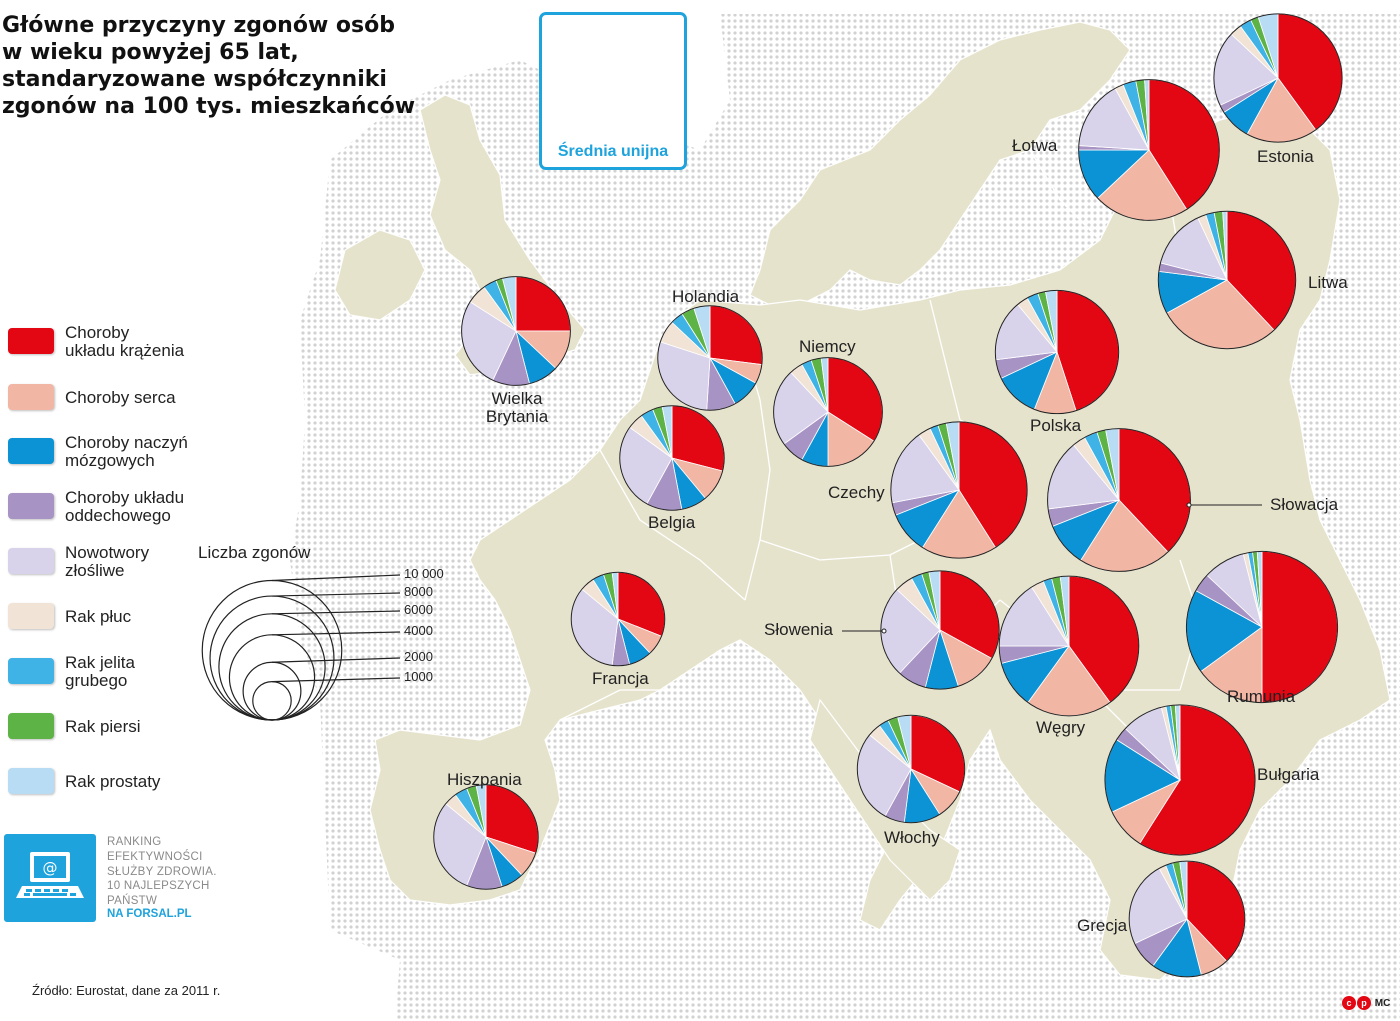  What do you see at coordinates (1061, 727) in the screenshot?
I see `country-label-hungary: Węgry` at bounding box center [1061, 727].